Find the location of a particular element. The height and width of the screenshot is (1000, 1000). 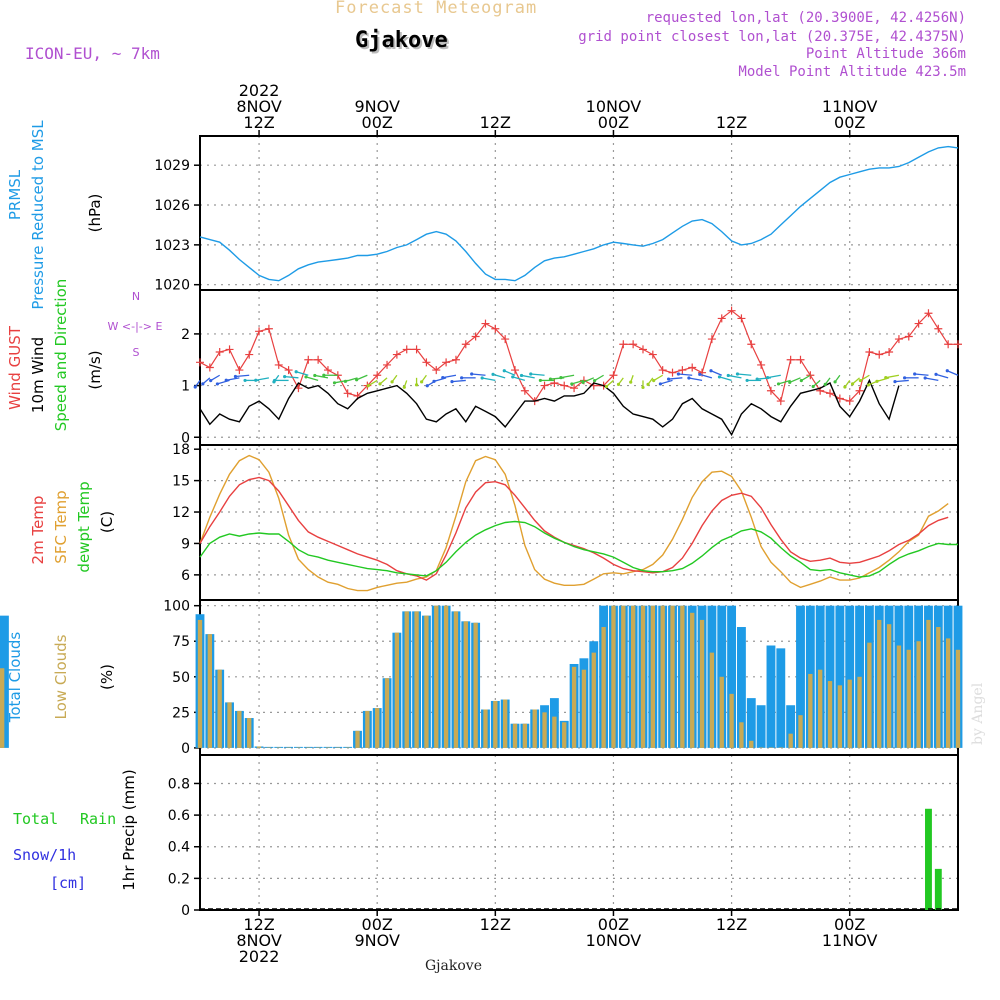

pressure-unit: (hPa) is located at coordinates (95, 213).